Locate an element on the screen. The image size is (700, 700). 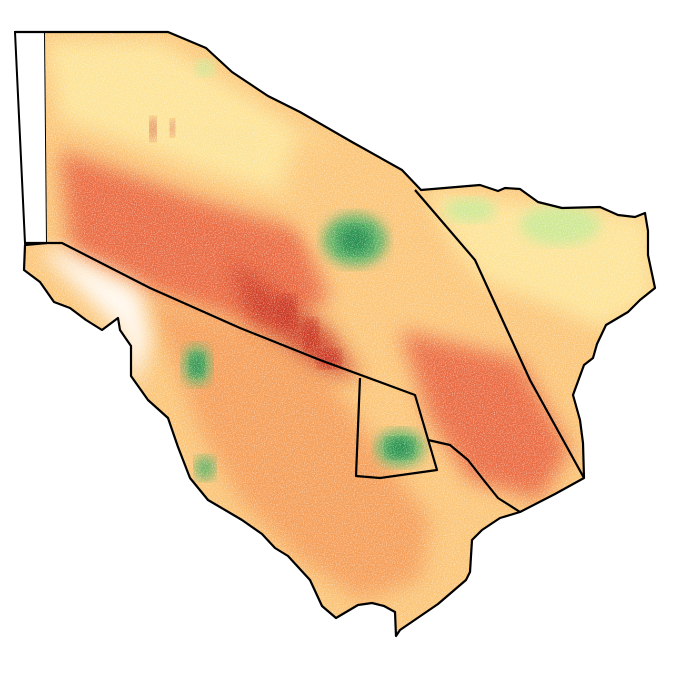
outer-notch-outline is located at coordinates (31, 137).